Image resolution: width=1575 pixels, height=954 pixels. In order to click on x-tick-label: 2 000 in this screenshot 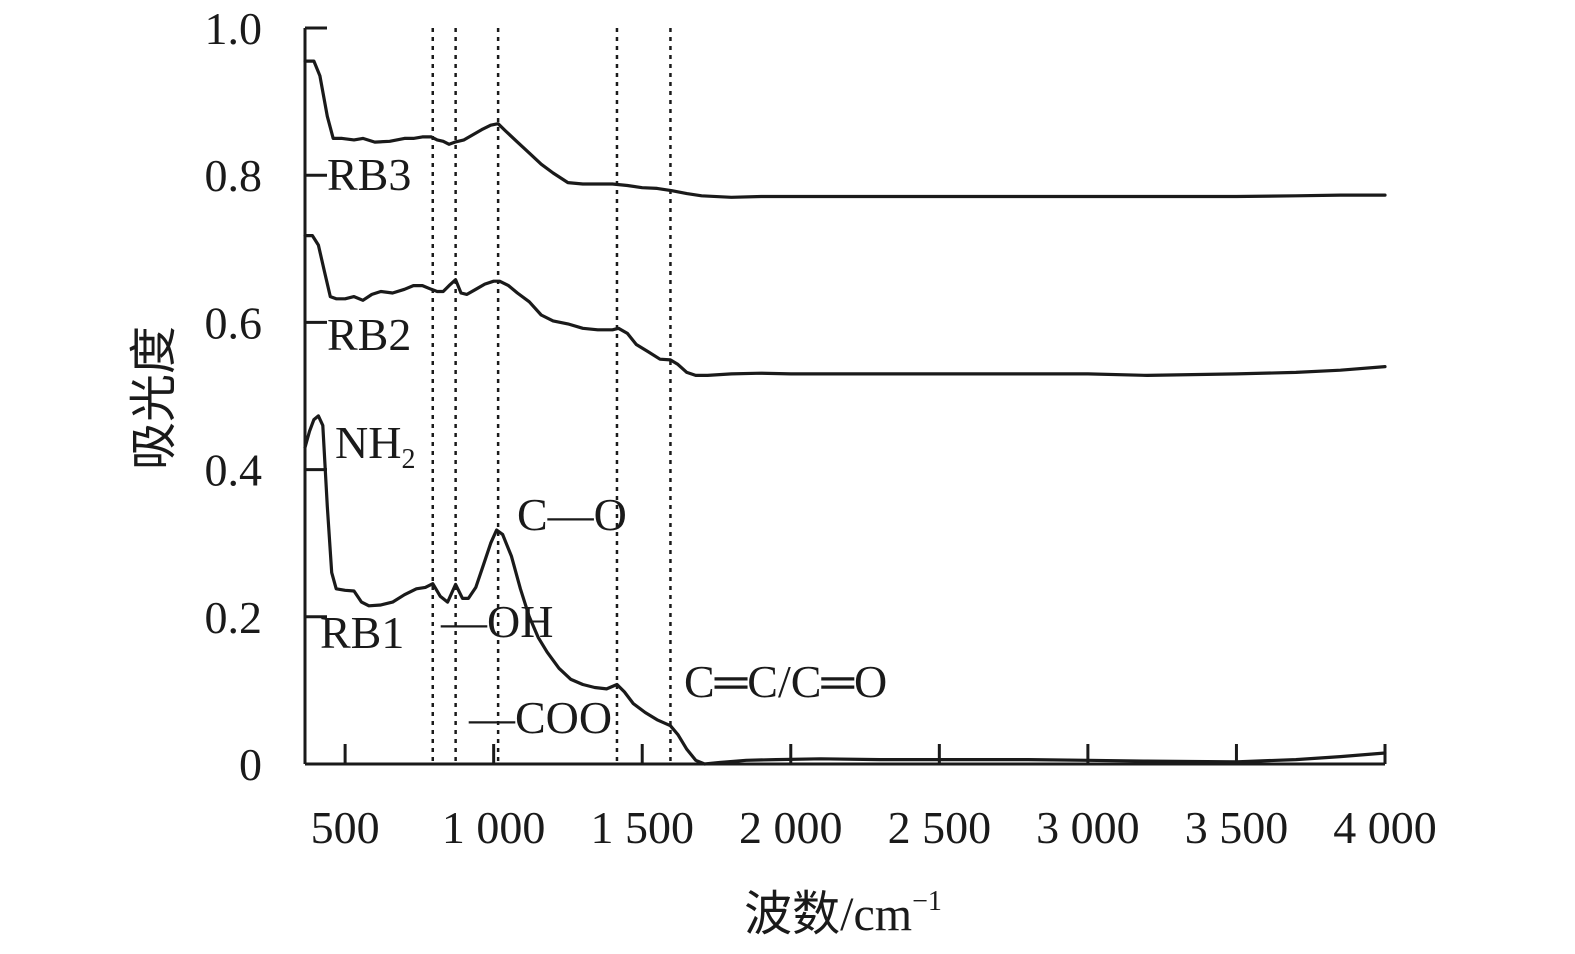, I will do `click(791, 827)`.